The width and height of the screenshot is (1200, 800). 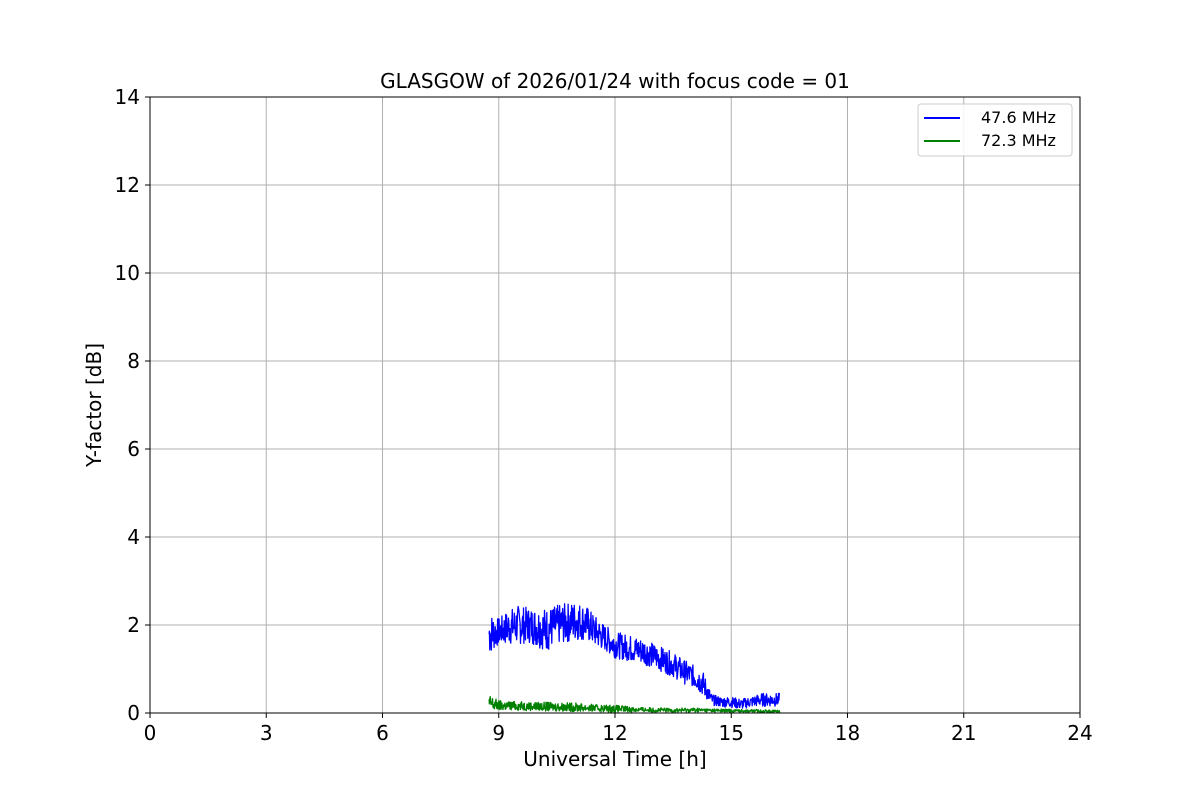 I want to click on x-tick-label: 18, so click(x=847, y=733).